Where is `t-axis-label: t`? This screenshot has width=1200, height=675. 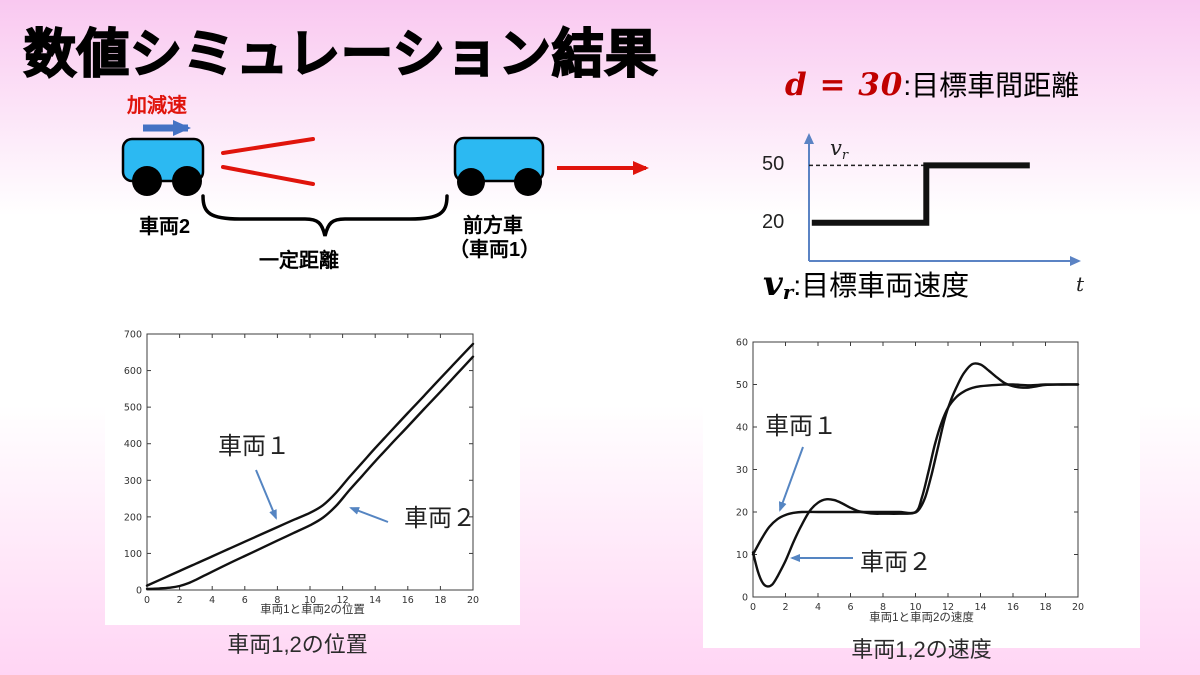
t-axis-label: t is located at coordinates (1080, 284).